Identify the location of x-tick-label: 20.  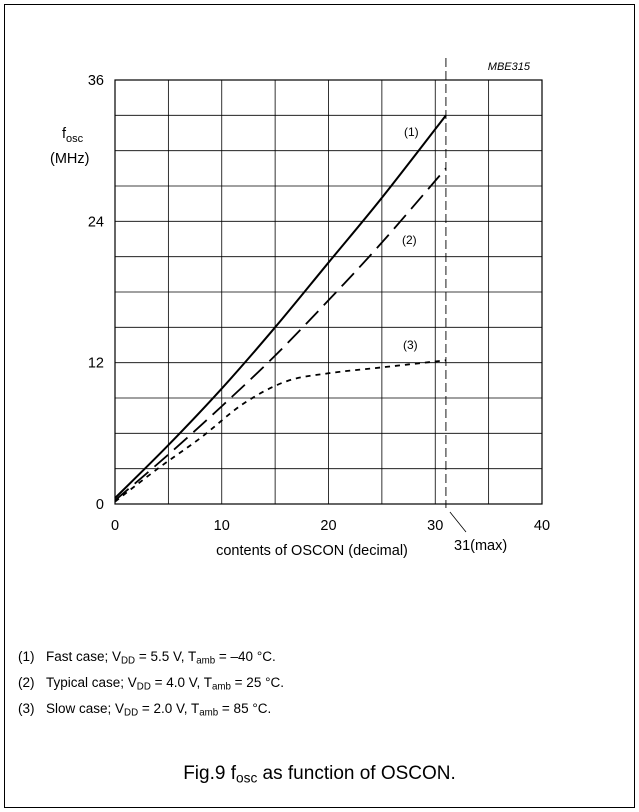
(328, 526).